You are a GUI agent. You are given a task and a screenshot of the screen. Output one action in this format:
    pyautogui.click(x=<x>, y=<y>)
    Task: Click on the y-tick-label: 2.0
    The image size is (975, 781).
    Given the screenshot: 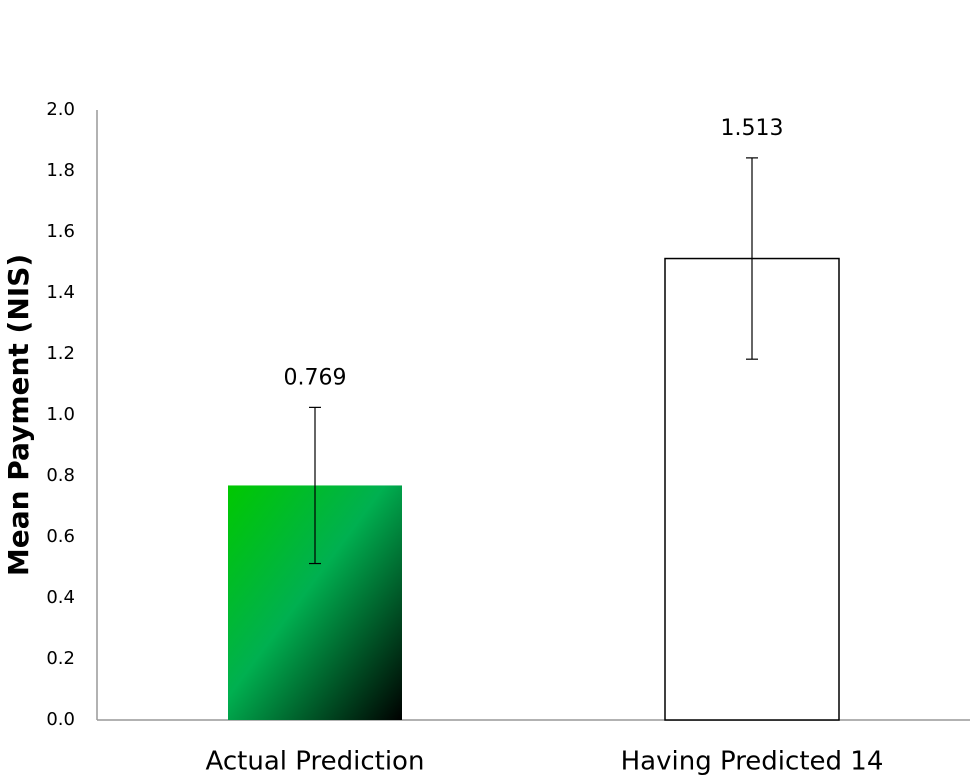 What is the action you would take?
    pyautogui.click(x=60, y=109)
    